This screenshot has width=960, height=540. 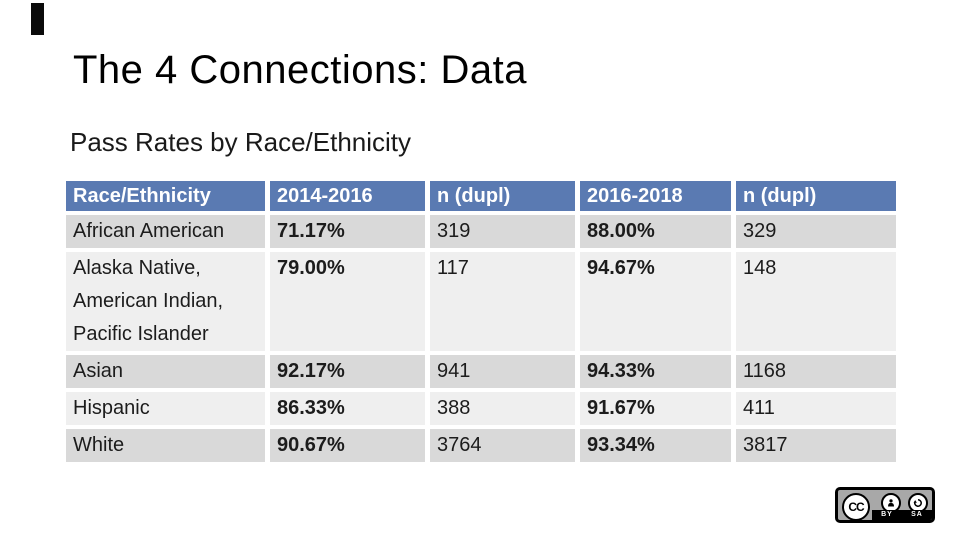 What do you see at coordinates (655, 196) in the screenshot?
I see `col-header-2016-2018: 2016-2018` at bounding box center [655, 196].